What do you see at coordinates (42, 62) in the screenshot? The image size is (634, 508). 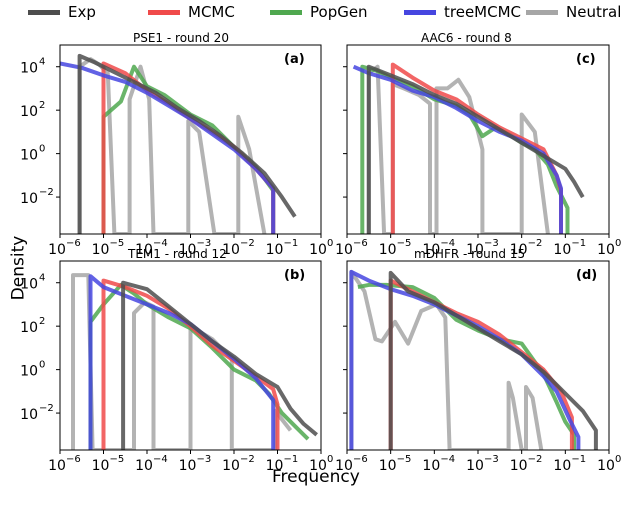 I see `y-tick-exponent: 4` at bounding box center [42, 62].